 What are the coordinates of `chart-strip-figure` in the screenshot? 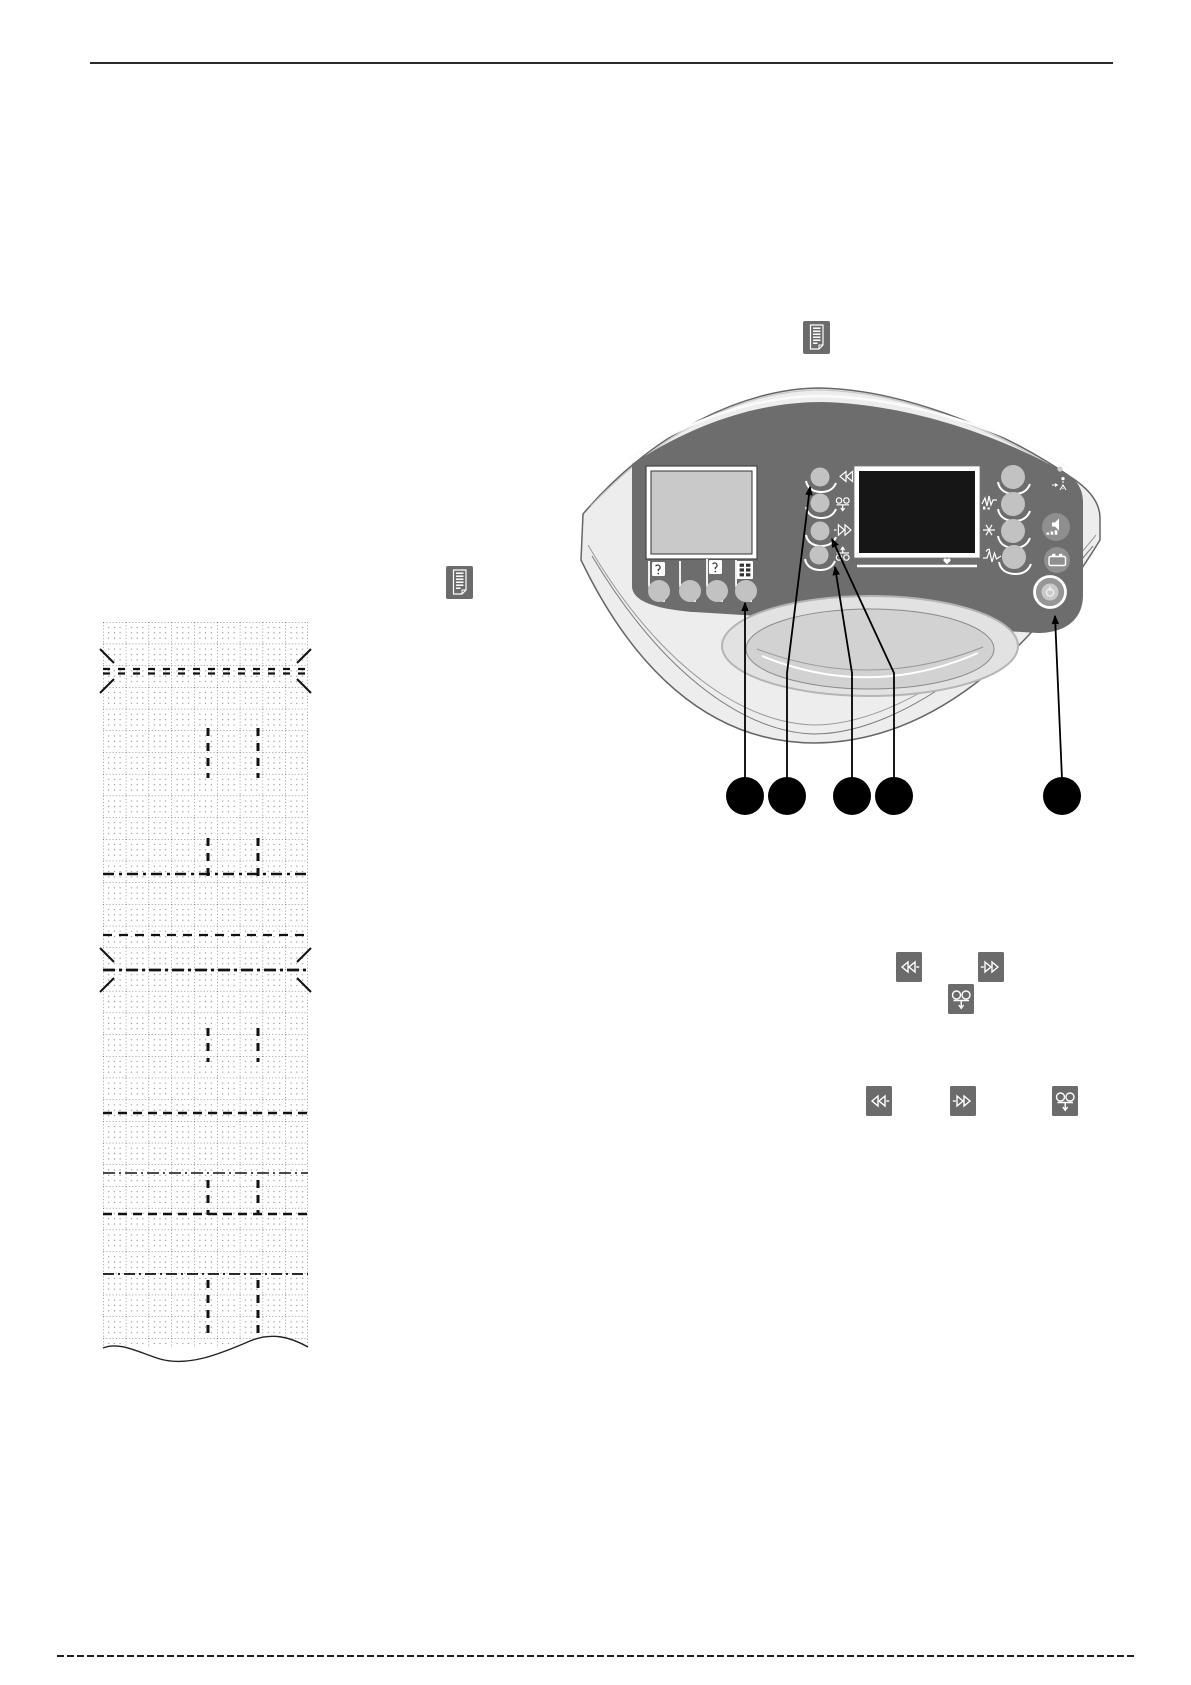 It's located at (205, 992).